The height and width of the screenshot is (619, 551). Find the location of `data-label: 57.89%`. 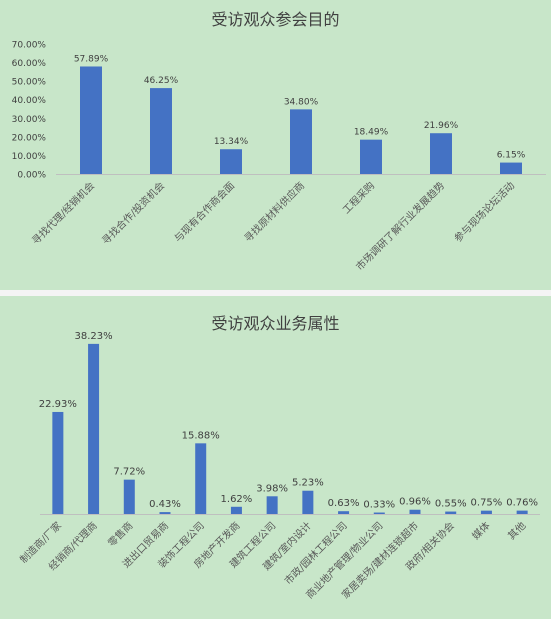

data-label: 57.89% is located at coordinates (91, 59).